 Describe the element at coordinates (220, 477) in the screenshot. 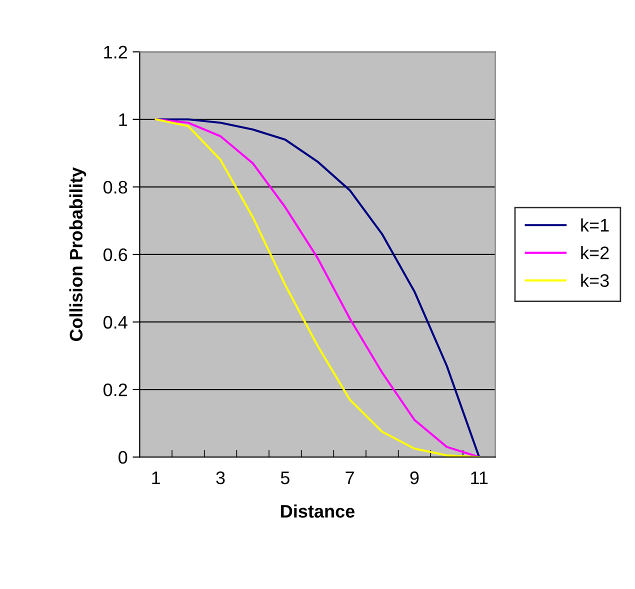

I see `x-tick-label: 3` at that location.